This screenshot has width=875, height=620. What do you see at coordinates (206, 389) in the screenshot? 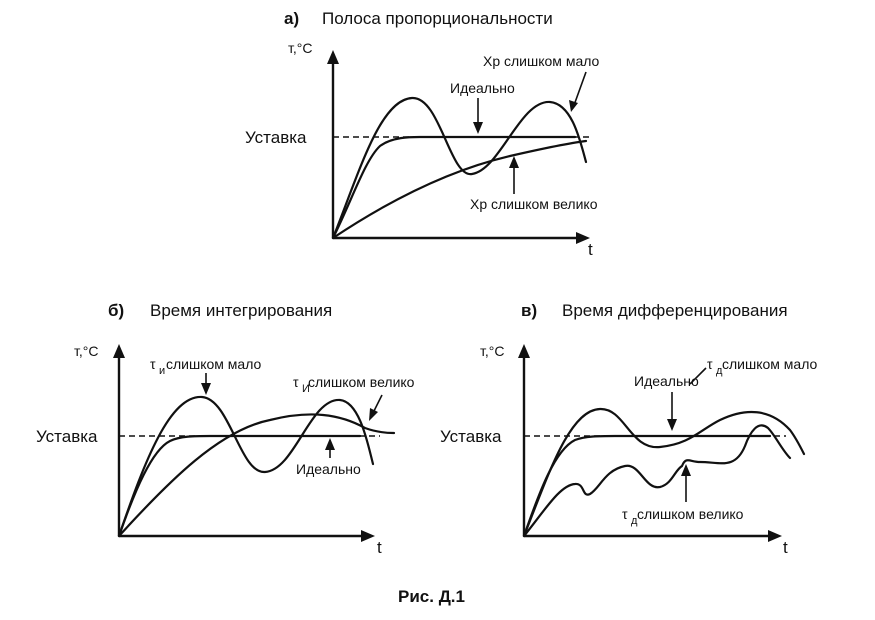
I see `panel-b-arrowhead-too-small` at bounding box center [206, 389].